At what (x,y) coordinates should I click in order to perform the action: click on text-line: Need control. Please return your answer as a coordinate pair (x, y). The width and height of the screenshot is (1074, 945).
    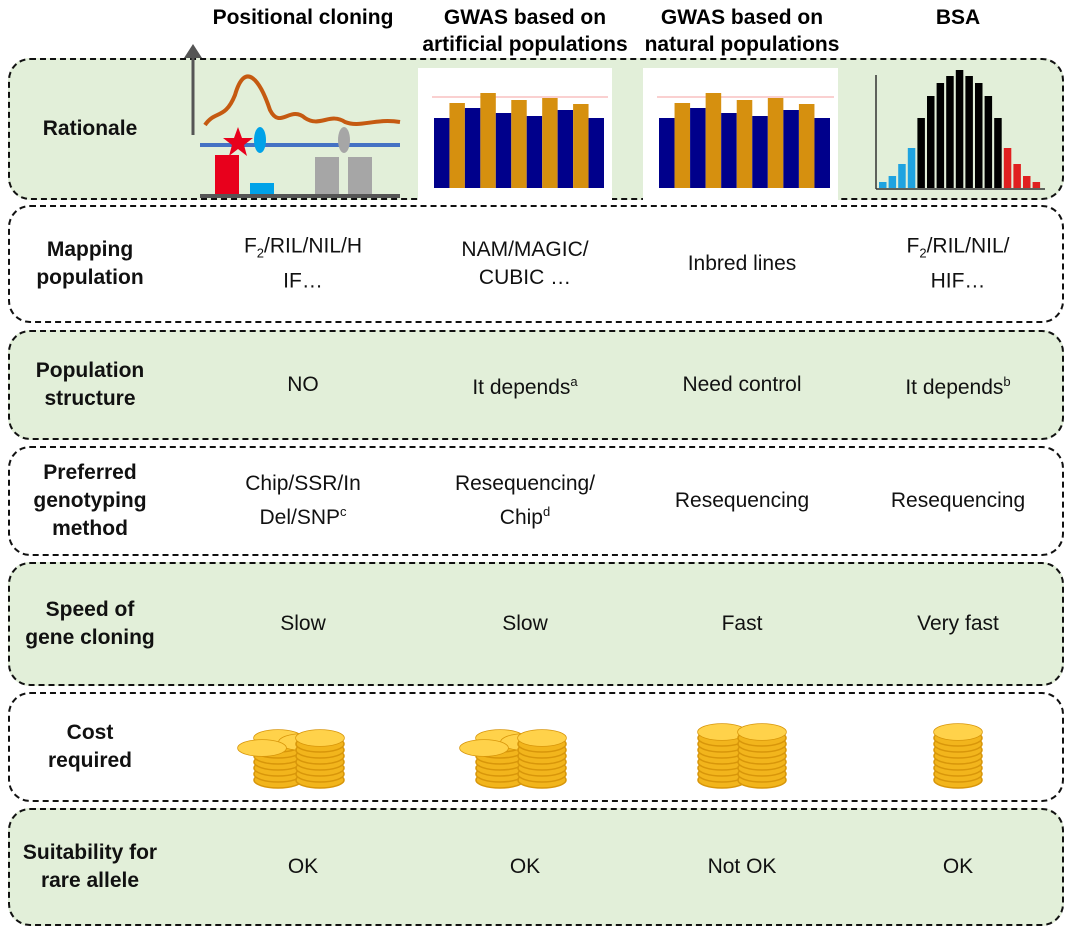
    Looking at the image, I should click on (741, 385).